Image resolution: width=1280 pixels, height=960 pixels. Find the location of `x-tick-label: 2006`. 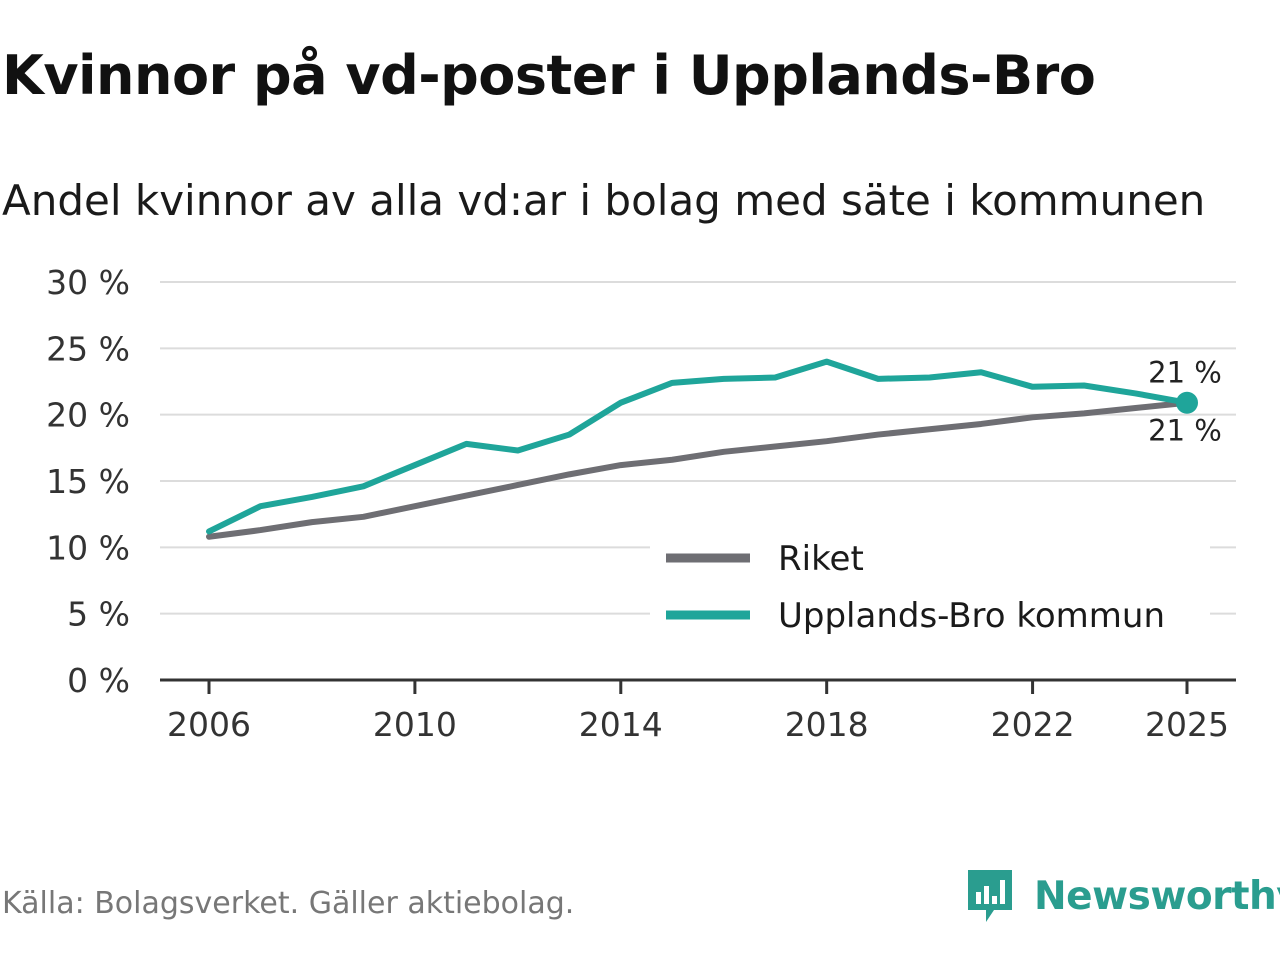

x-tick-label: 2006 is located at coordinates (209, 724).